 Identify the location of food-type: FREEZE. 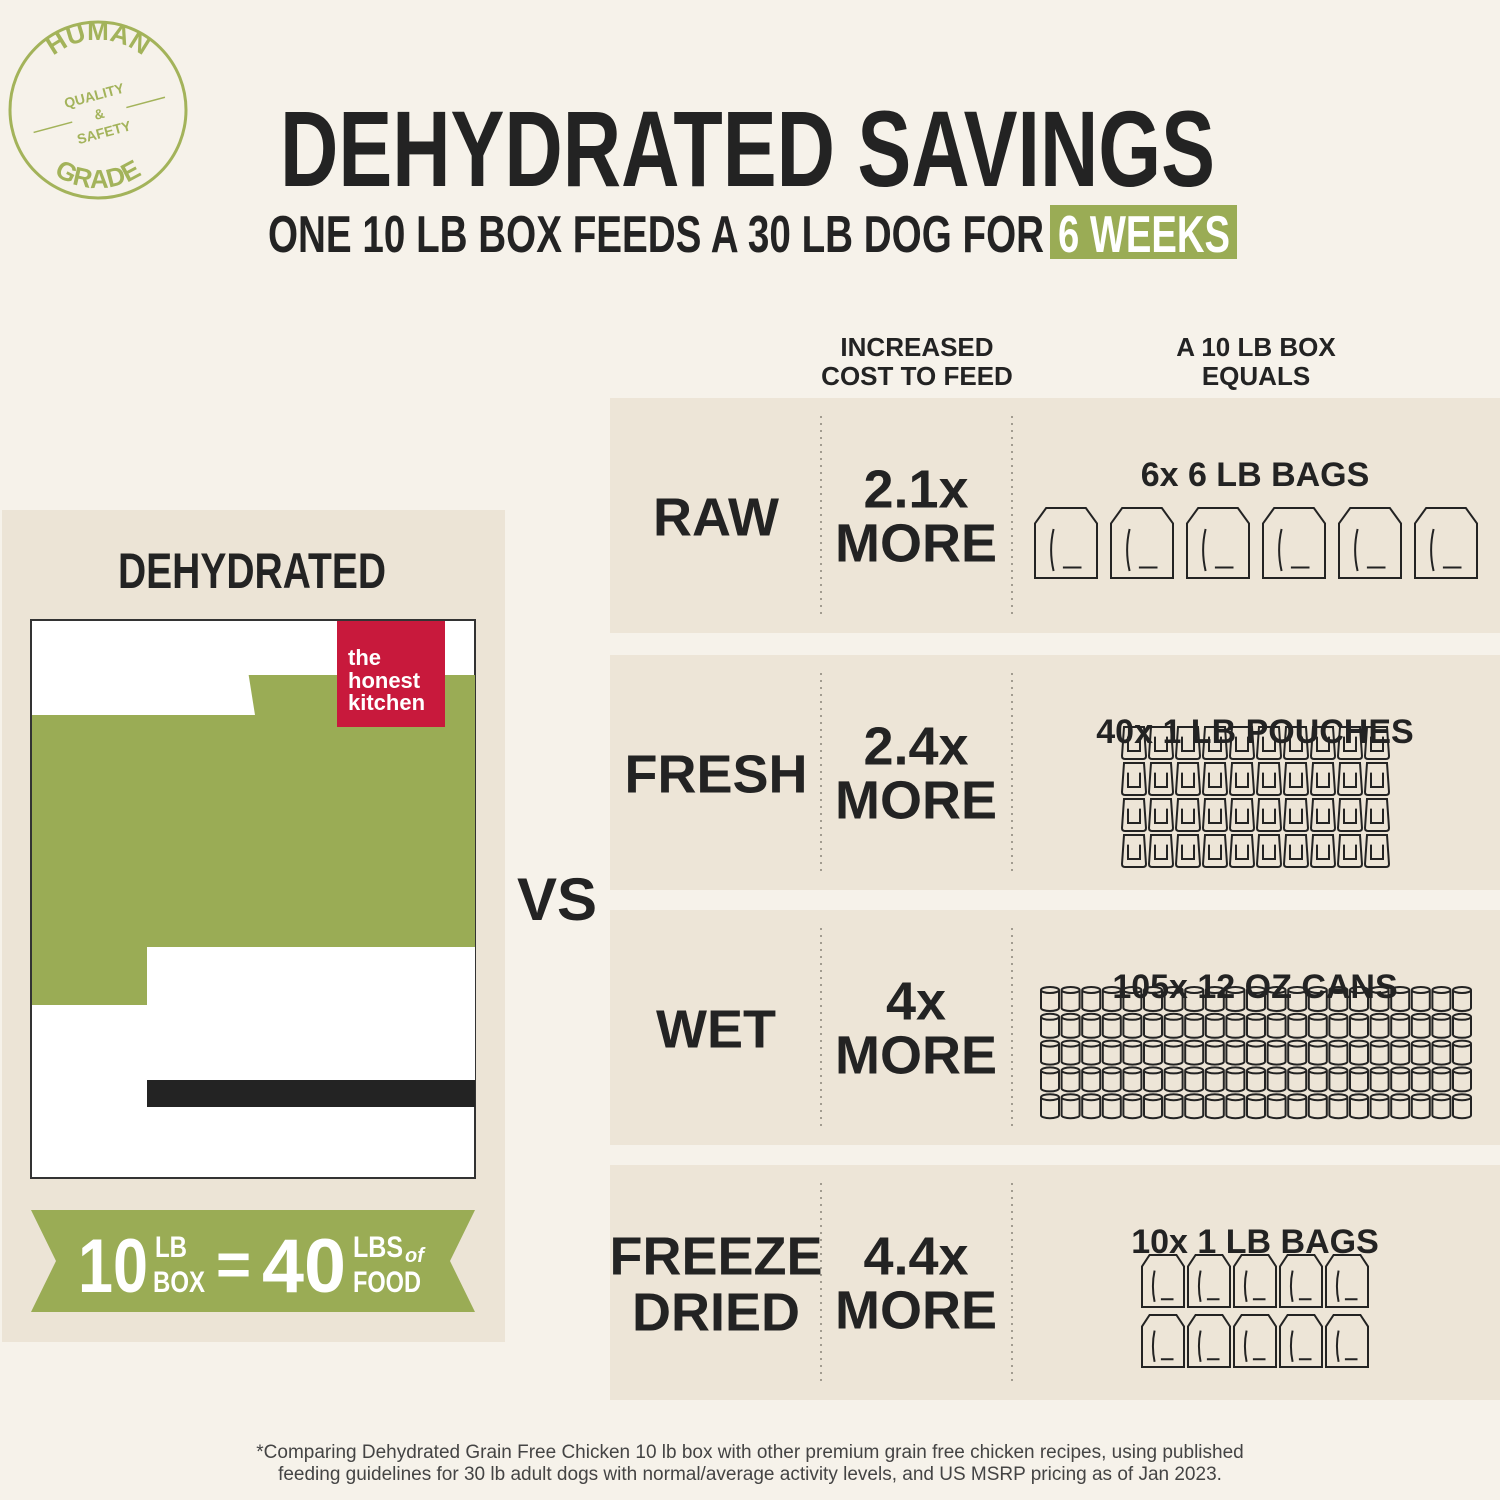
(715, 1257).